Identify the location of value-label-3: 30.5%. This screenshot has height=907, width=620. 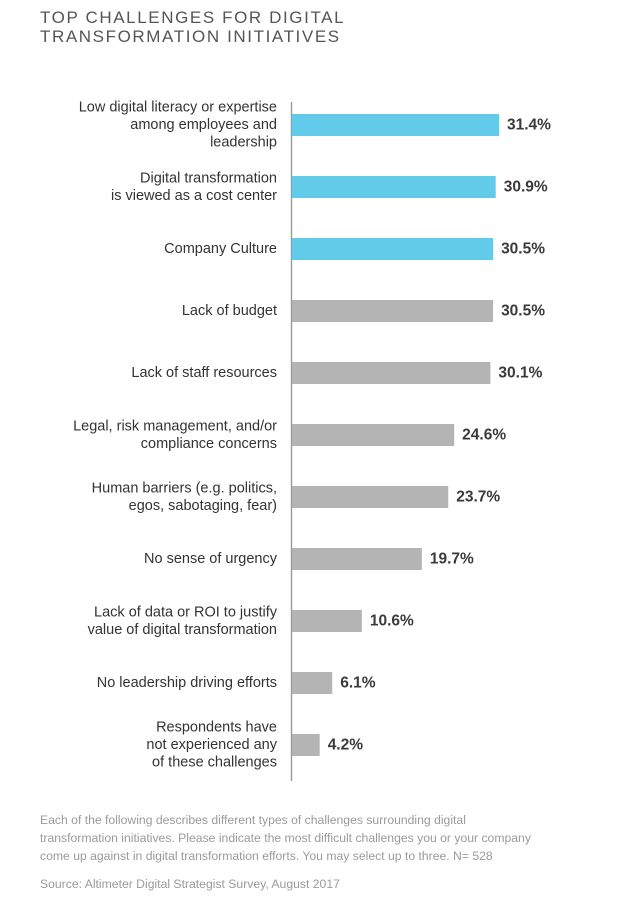
(523, 249).